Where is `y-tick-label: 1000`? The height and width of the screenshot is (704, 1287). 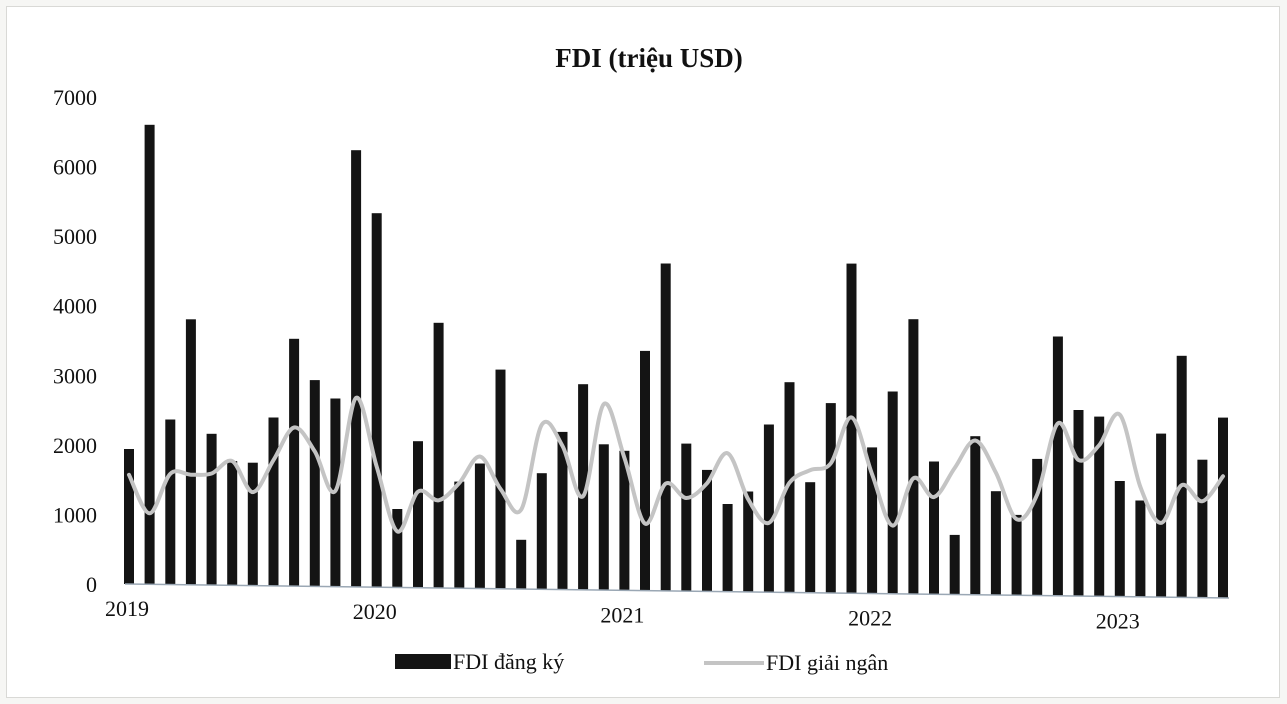
y-tick-label: 1000 is located at coordinates (75, 514).